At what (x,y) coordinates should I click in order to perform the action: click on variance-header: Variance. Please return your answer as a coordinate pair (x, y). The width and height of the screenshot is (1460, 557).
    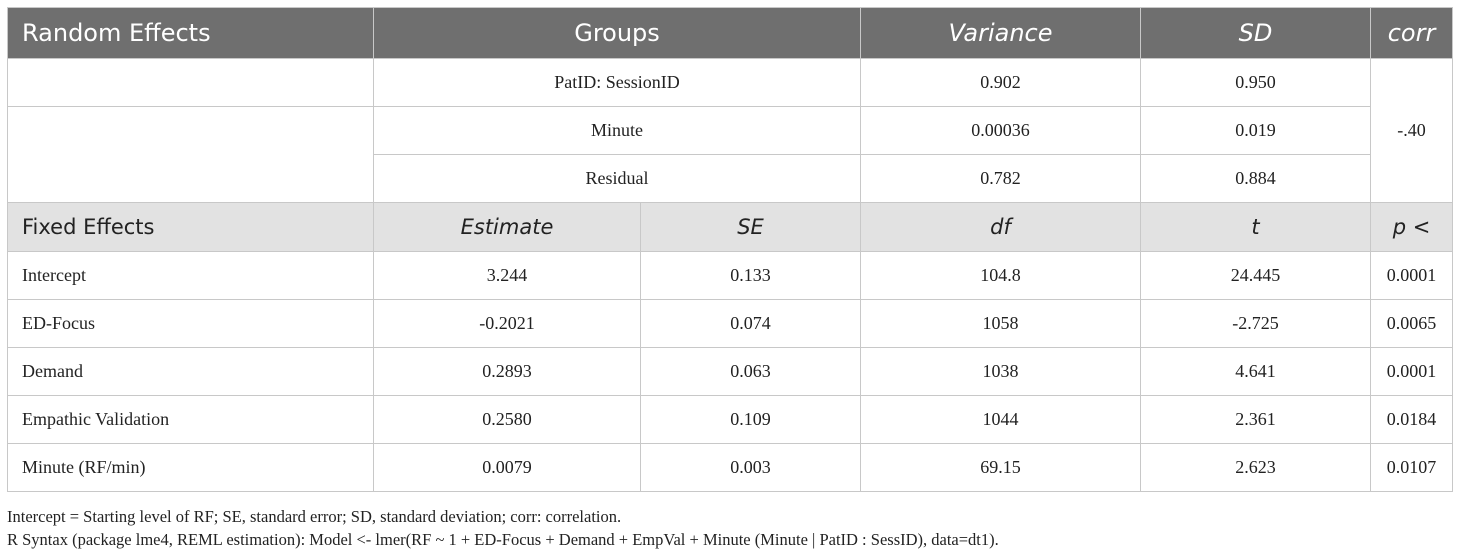
    Looking at the image, I should click on (1001, 33).